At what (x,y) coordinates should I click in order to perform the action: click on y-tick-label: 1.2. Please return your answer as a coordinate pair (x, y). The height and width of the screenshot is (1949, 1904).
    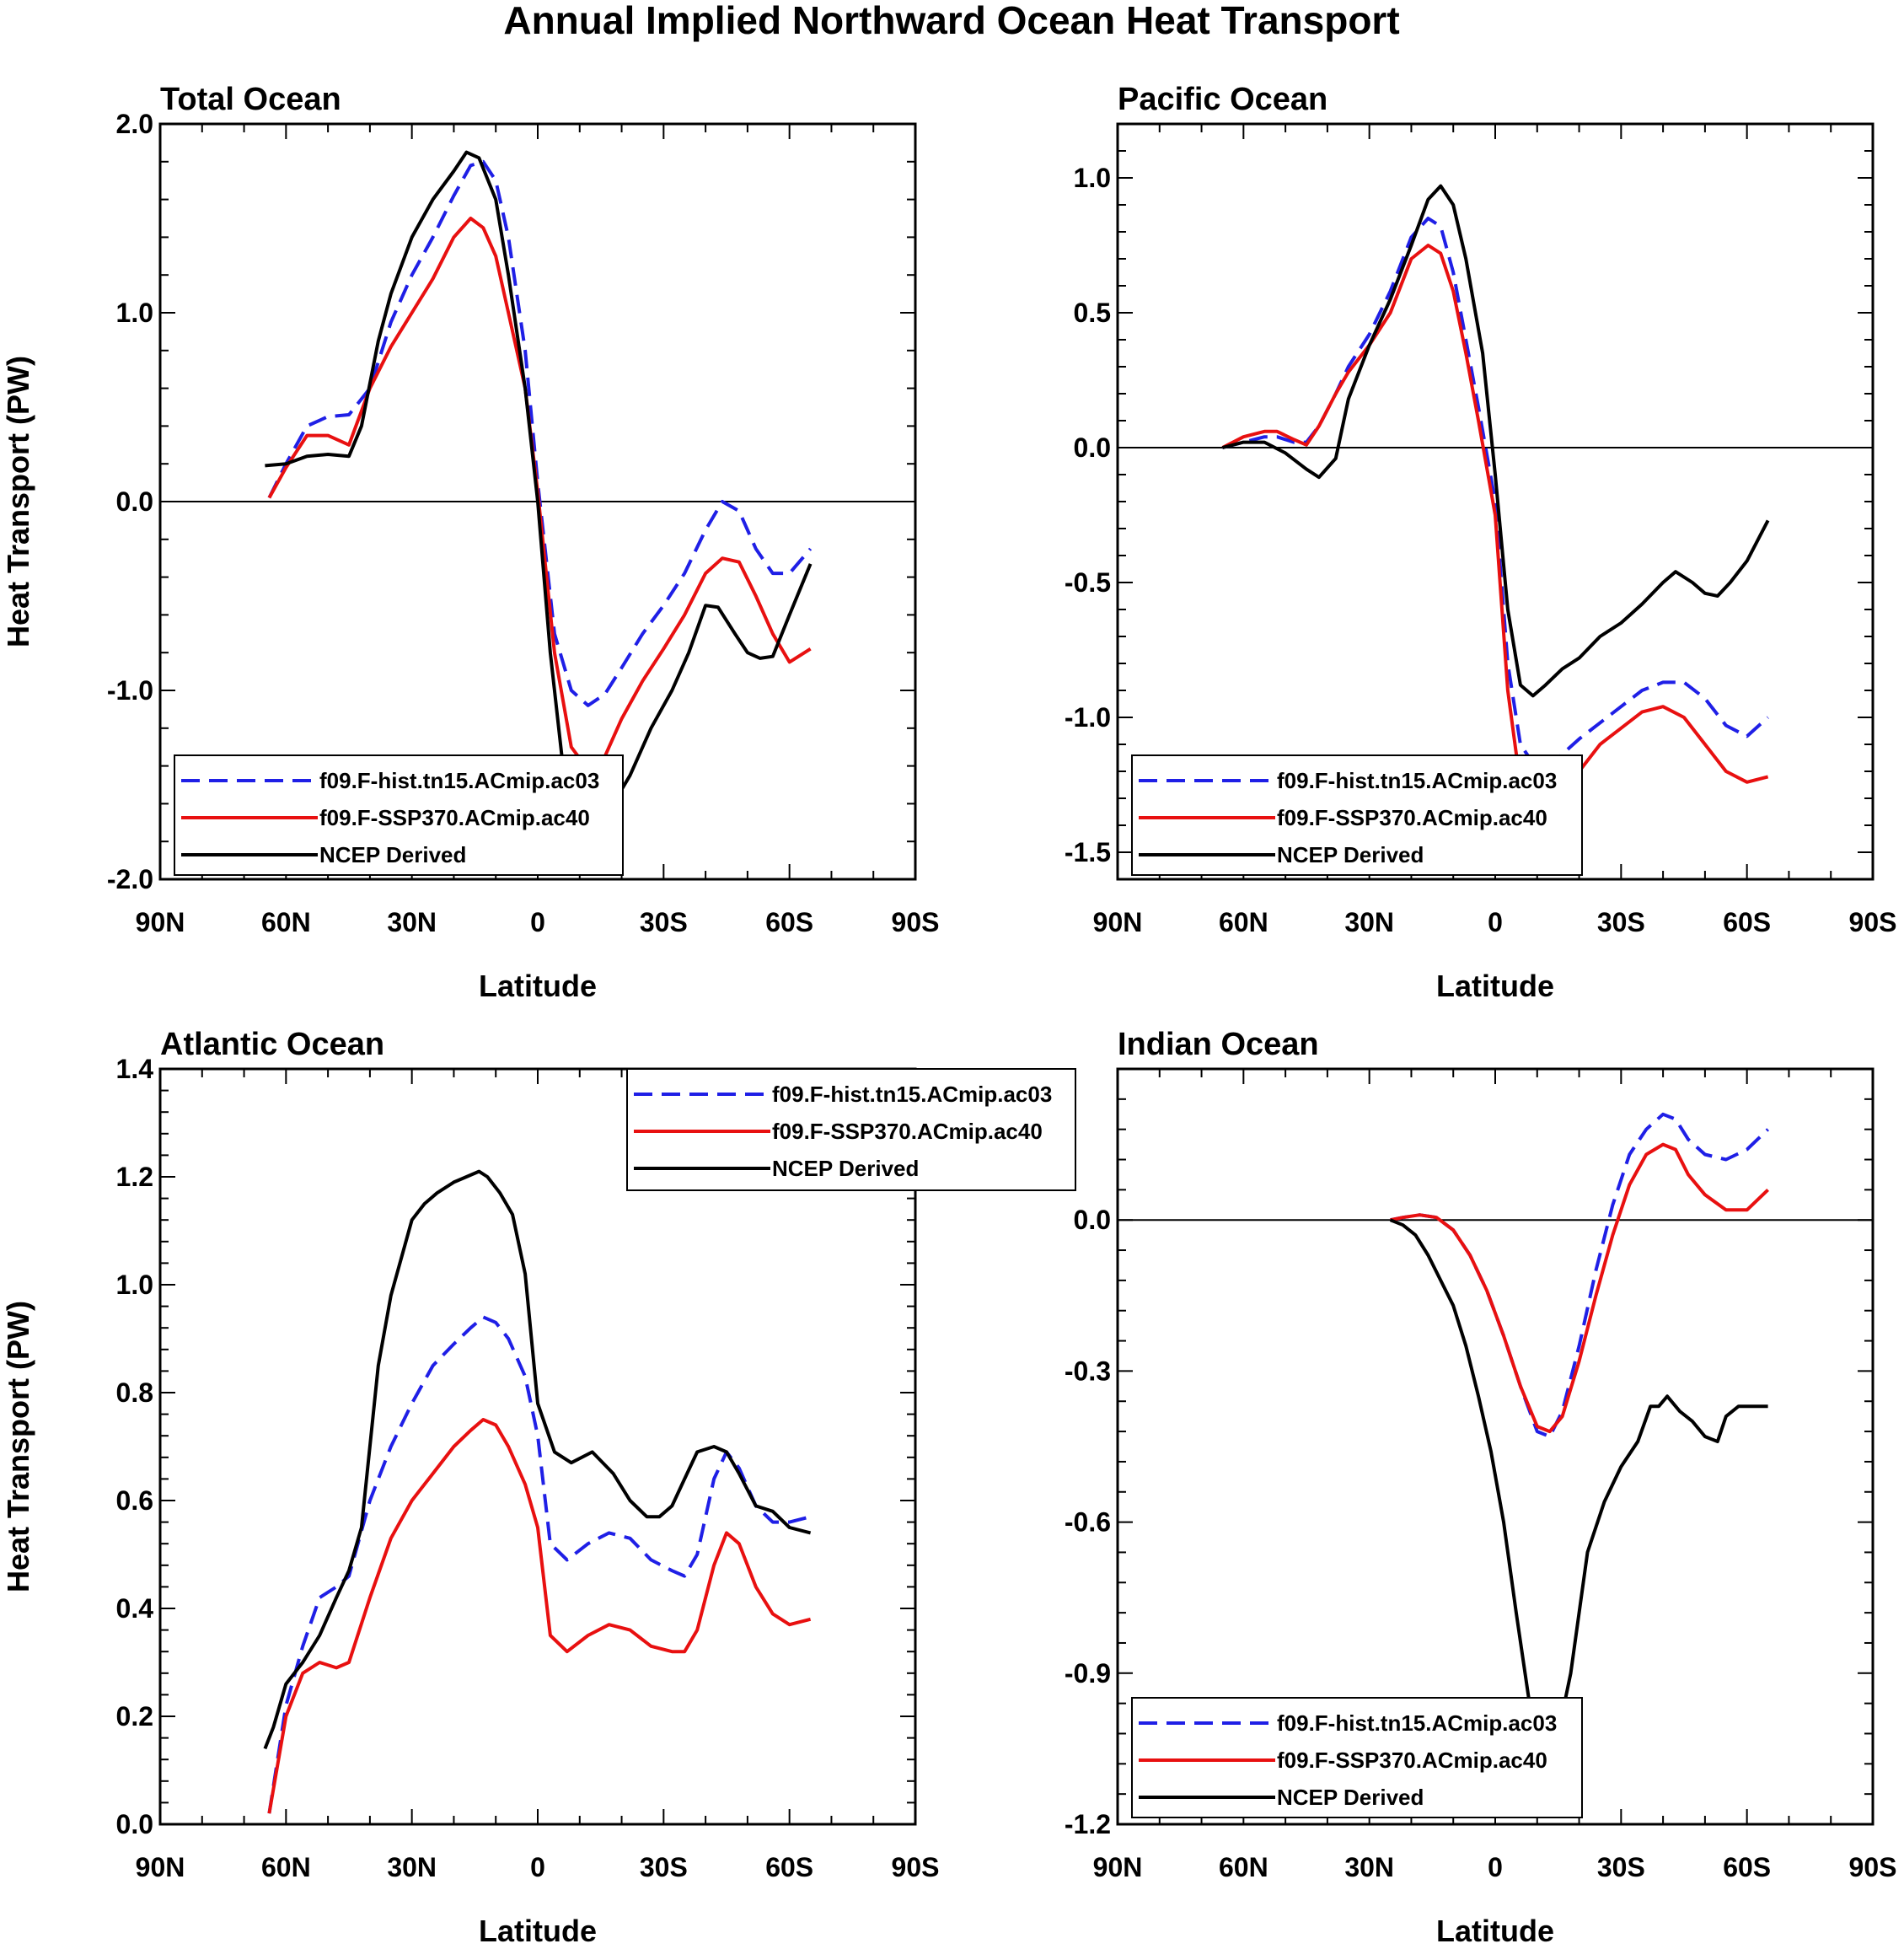
    Looking at the image, I should click on (134, 1177).